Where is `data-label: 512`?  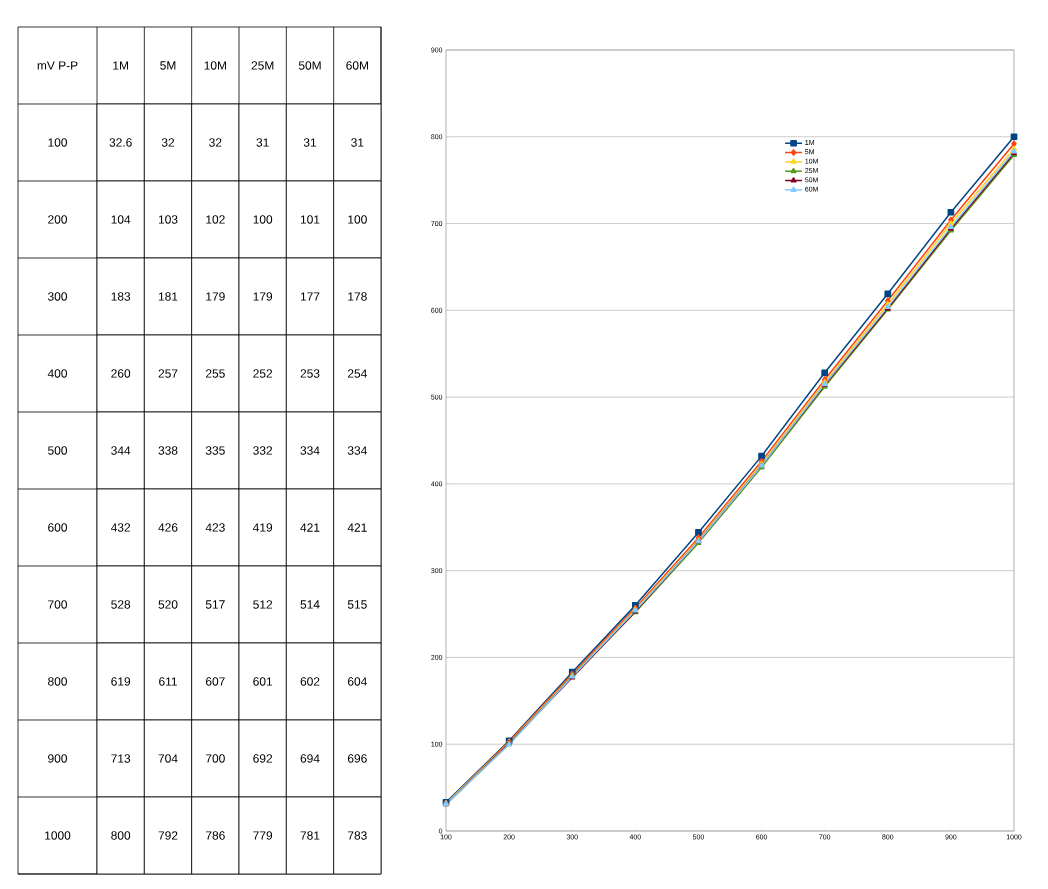
data-label: 512 is located at coordinates (263, 604).